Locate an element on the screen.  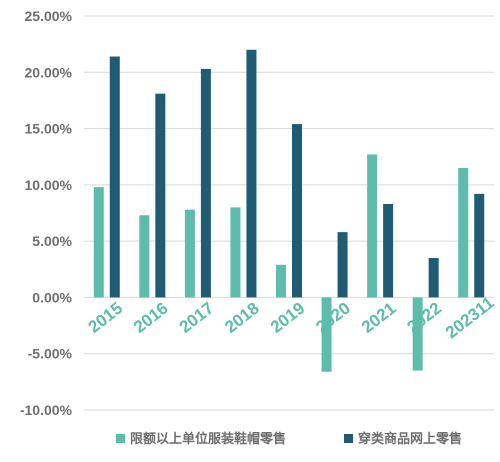
y-tick-label: 0.00% is located at coordinates (52, 297).